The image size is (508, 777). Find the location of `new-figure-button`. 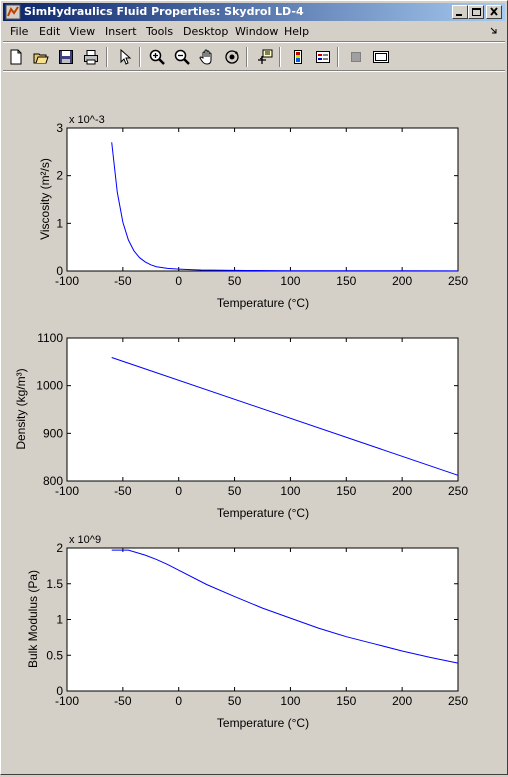

new-figure-button is located at coordinates (16, 57).